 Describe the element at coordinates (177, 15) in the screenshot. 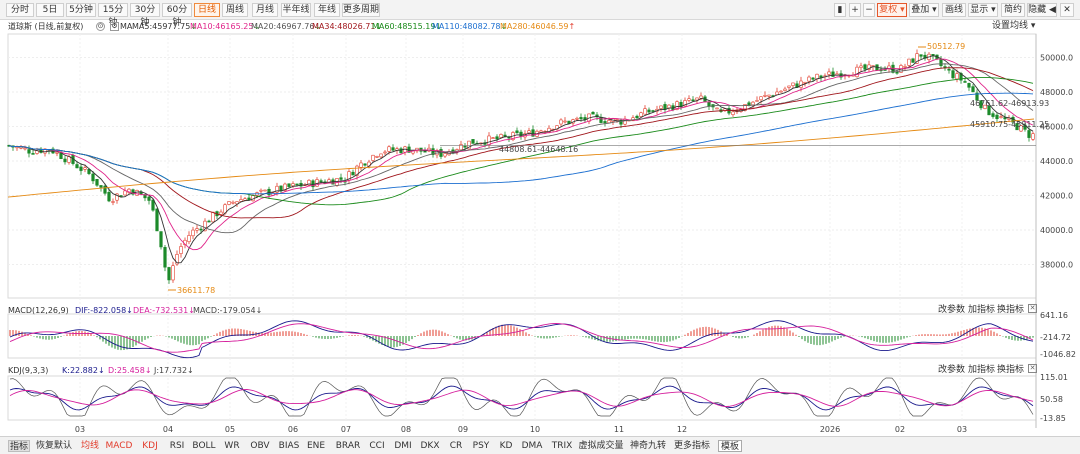

I see `period-tab: 60分钟` at that location.